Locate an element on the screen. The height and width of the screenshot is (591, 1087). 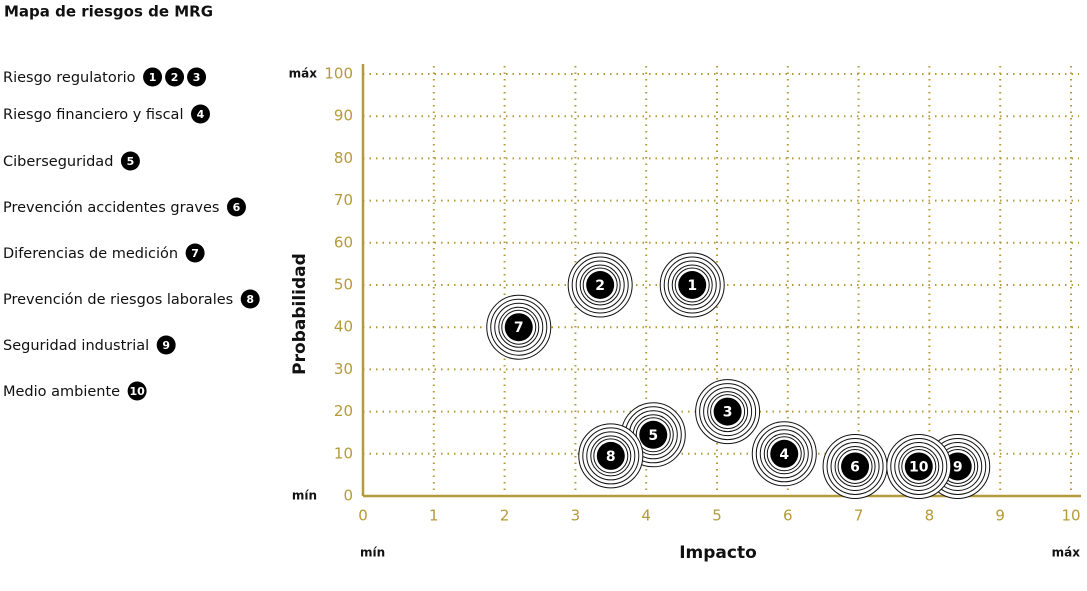
risk-point: 3 is located at coordinates (728, 412).